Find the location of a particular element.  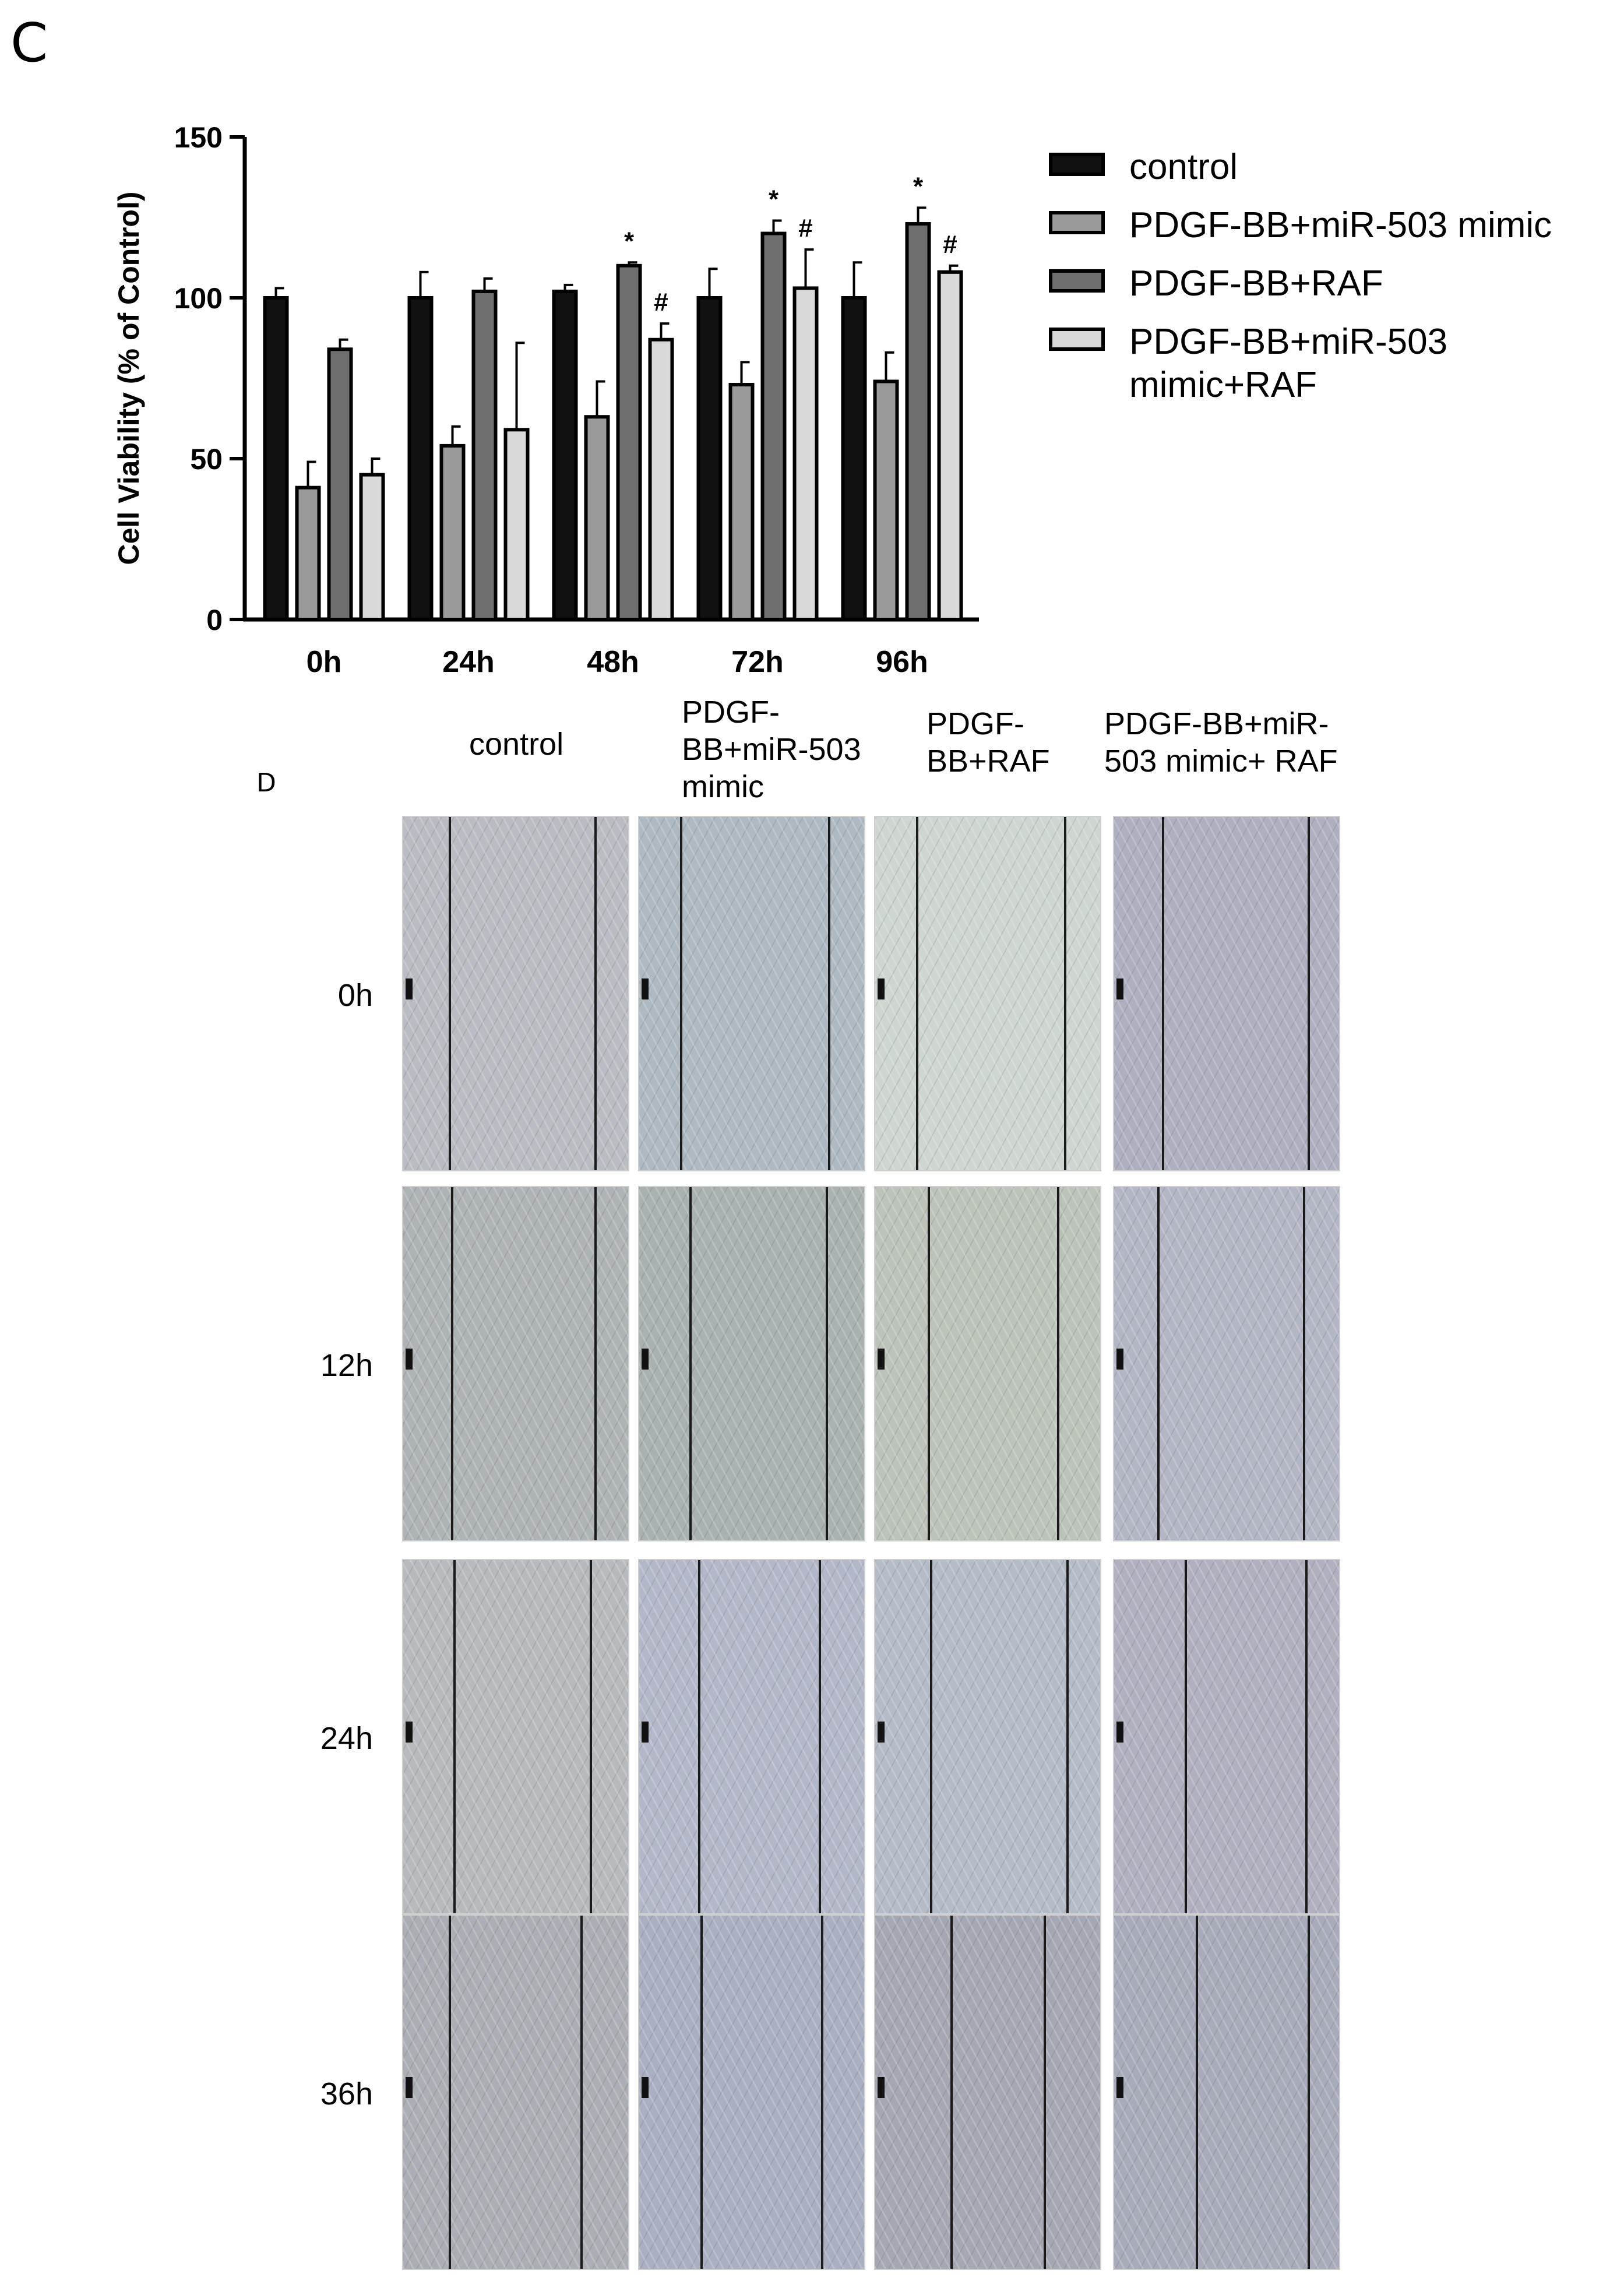

legend-item: PDGF-BB+miR-503 mimic is located at coordinates (1335, 225).